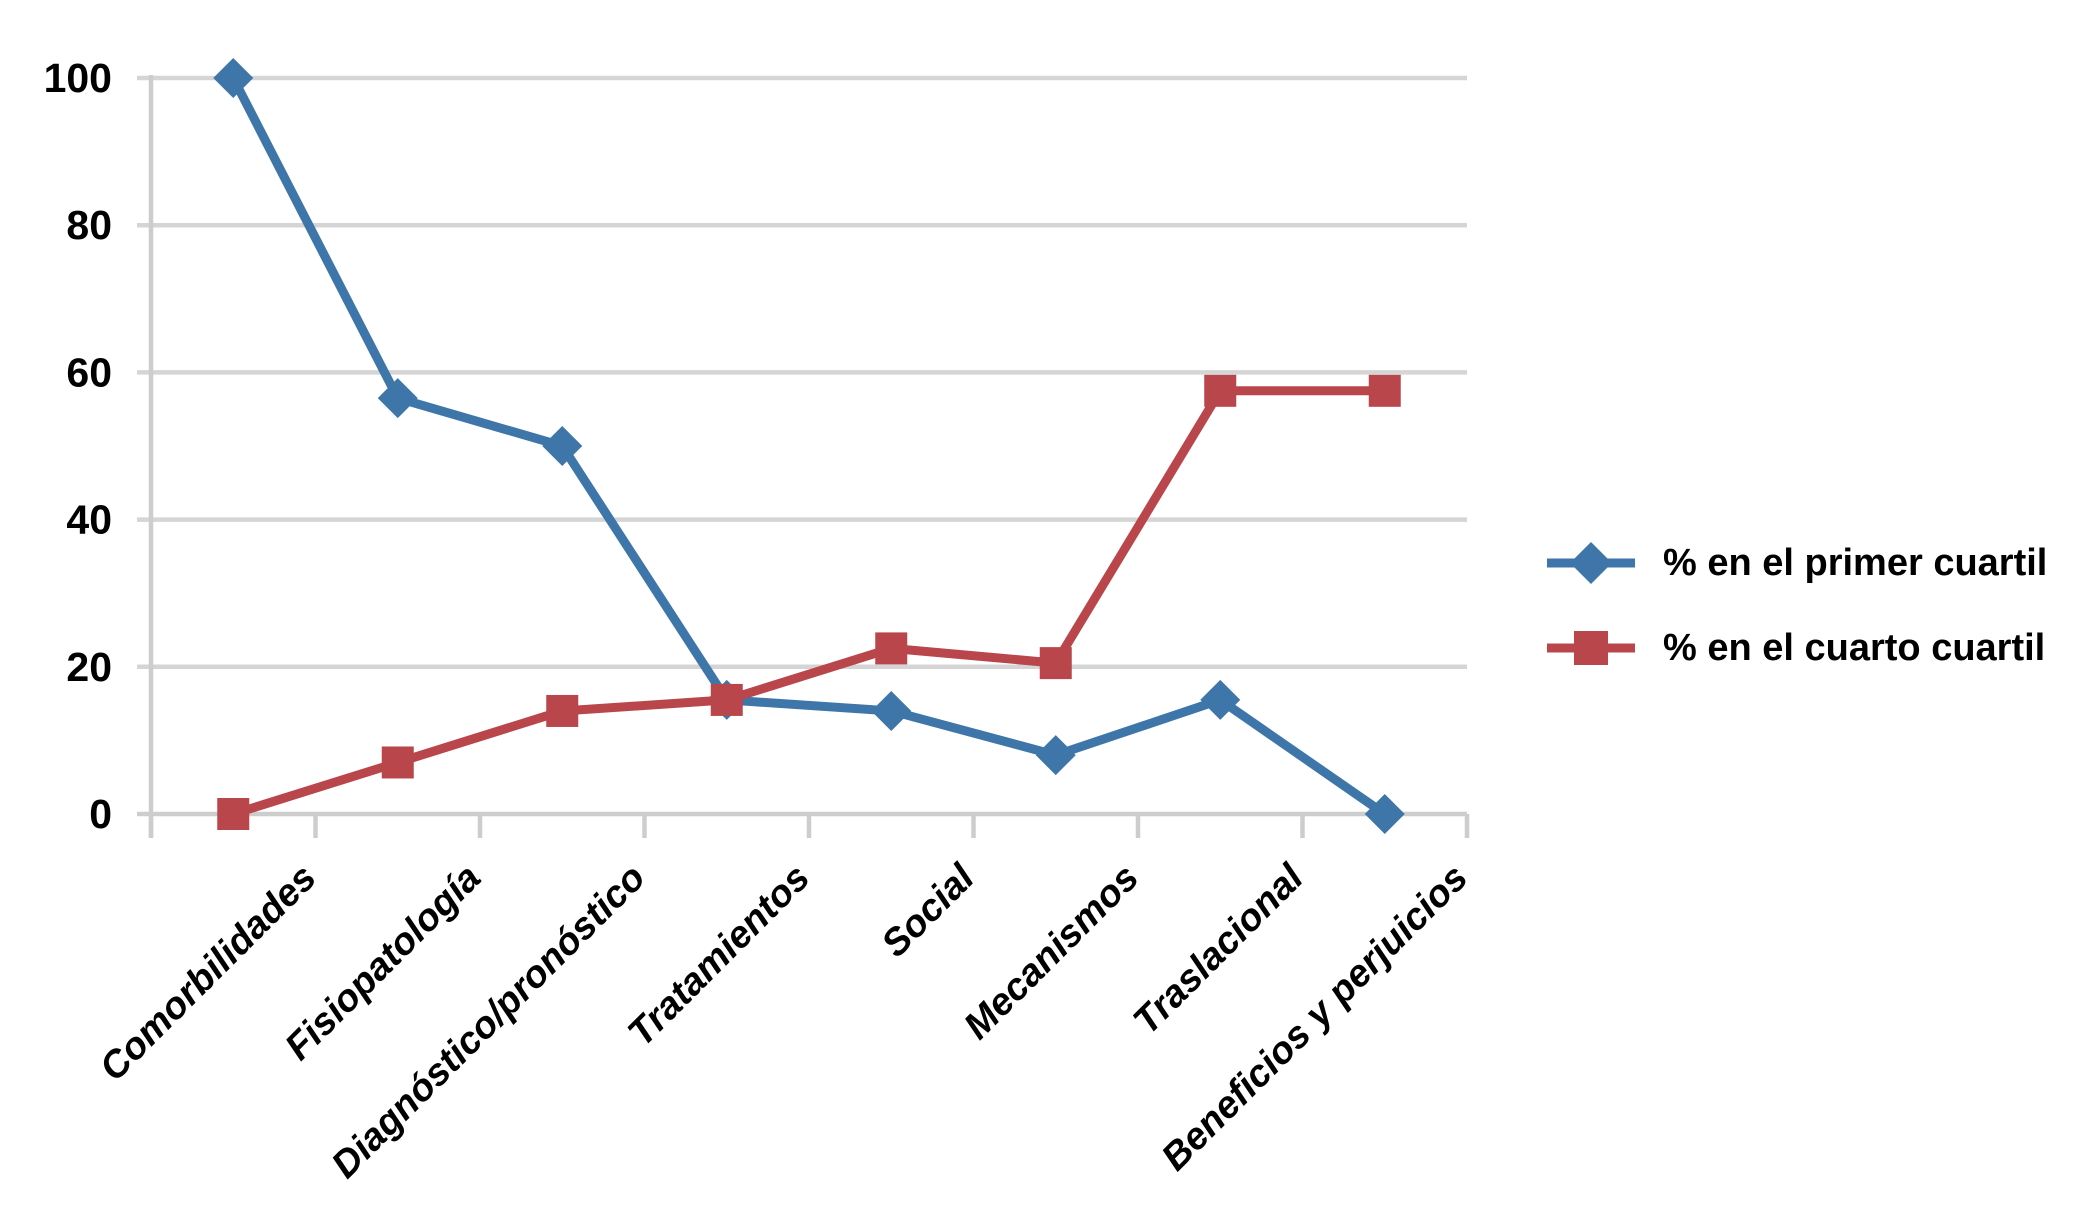  What do you see at coordinates (1220, 390) in the screenshot?
I see `marker-square-traslacional` at bounding box center [1220, 390].